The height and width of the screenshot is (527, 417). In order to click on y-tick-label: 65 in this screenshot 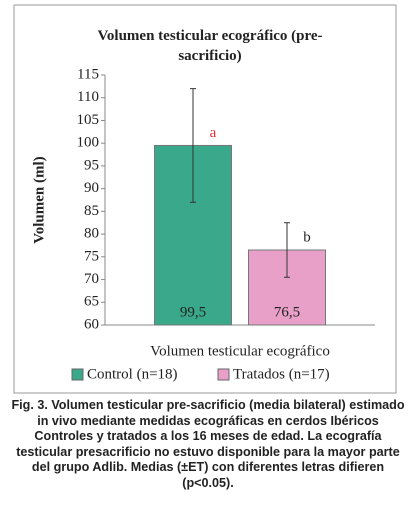, I will do `click(91, 302)`.